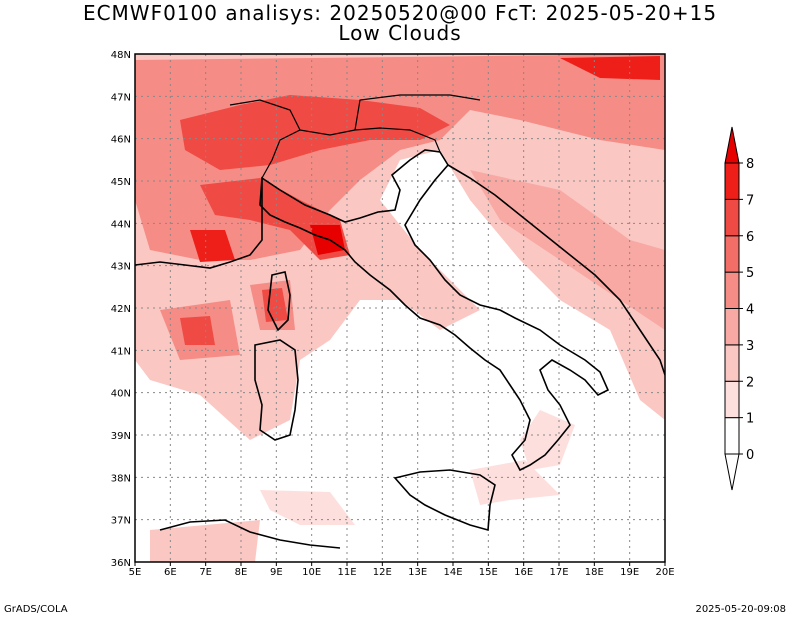  Describe the element at coordinates (567, 250) in the screenshot. I see `cloud-area-medium-balkans` at that location.